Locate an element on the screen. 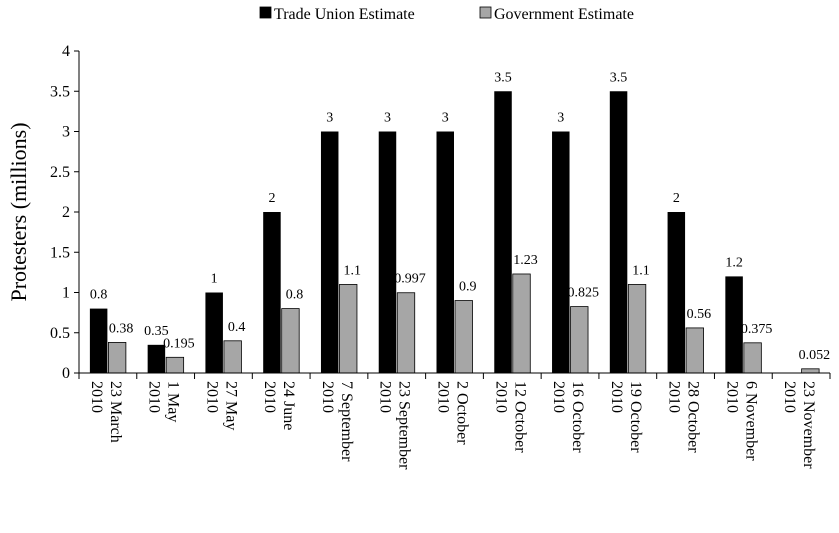 This screenshot has width=839, height=533. svg-text: 6 November2010 is located at coordinates (741, 421).